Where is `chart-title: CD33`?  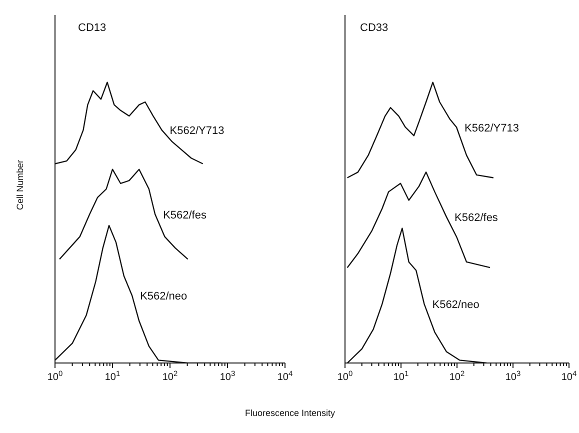 chart-title: CD33 is located at coordinates (374, 28).